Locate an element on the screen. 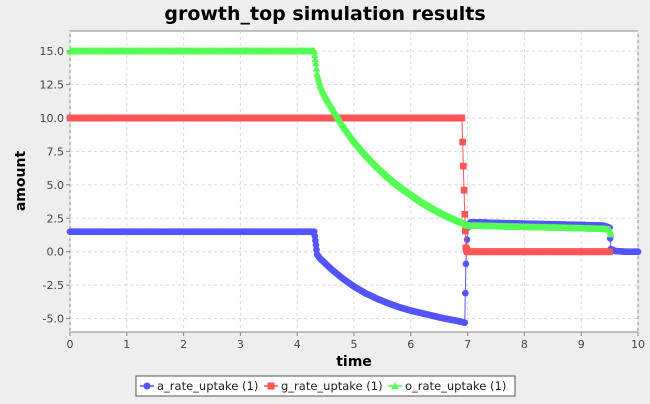 This screenshot has height=404, width=650. x-tick-label: 6 is located at coordinates (410, 344).